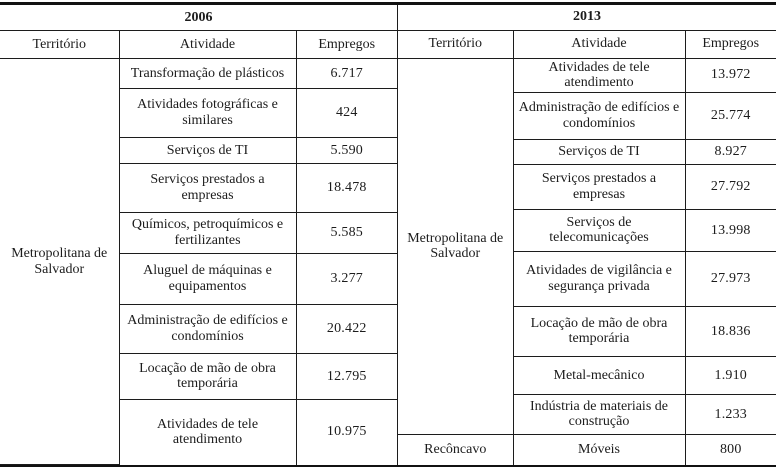 The height and width of the screenshot is (472, 776). Describe the element at coordinates (730, 75) in the screenshot. I see `empregos-cell: 13.972` at that location.